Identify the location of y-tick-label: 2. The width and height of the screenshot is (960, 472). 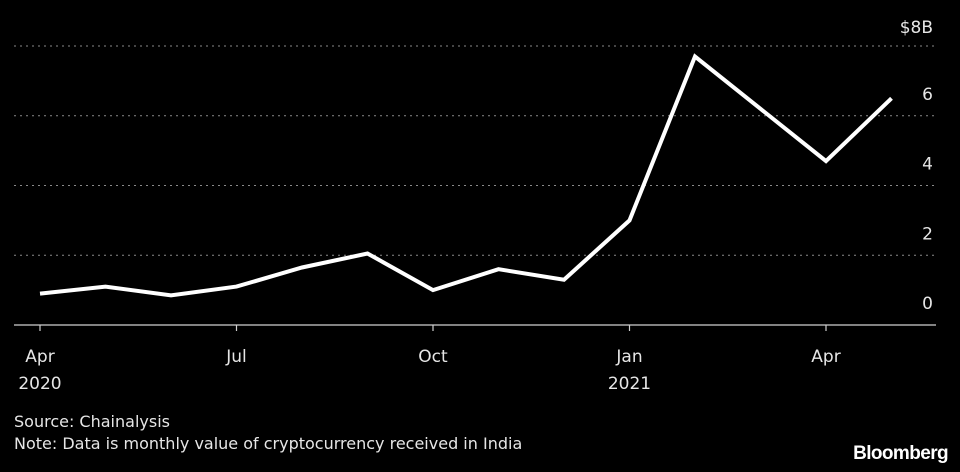
(927, 234).